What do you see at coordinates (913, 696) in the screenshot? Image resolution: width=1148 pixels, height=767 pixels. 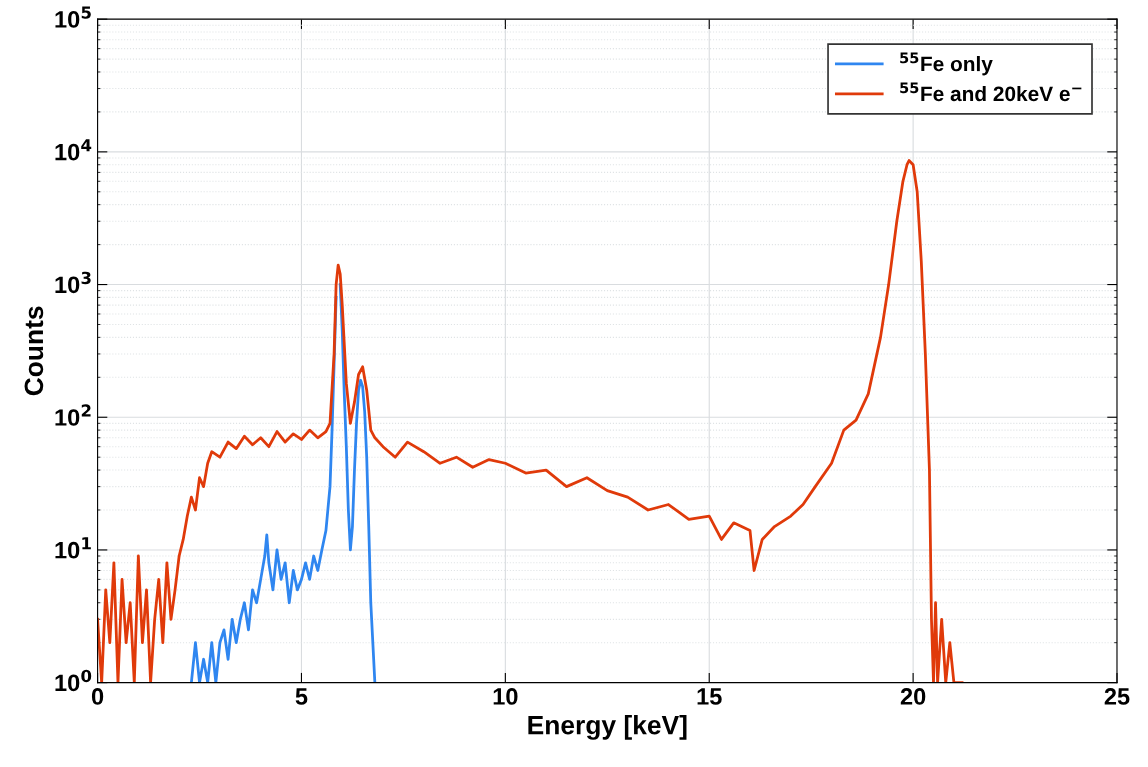 I see `x-tick-label: 20` at bounding box center [913, 696].